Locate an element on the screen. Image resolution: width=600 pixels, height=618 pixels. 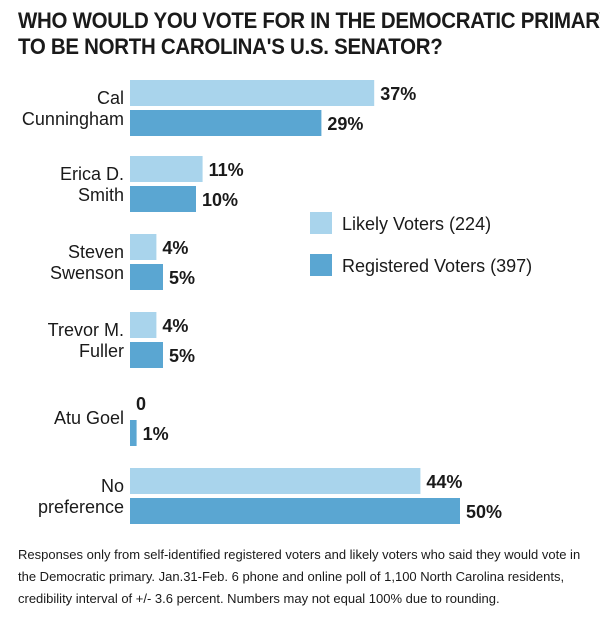
category-label-0-0: Cal is located at coordinates (110, 98).